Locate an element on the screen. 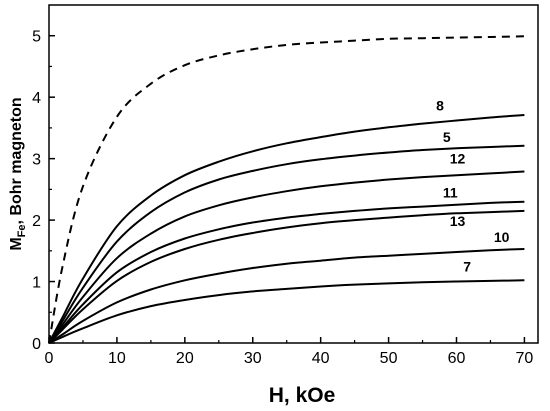 The height and width of the screenshot is (411, 550). curve-label-11: 11 is located at coordinates (450, 192).